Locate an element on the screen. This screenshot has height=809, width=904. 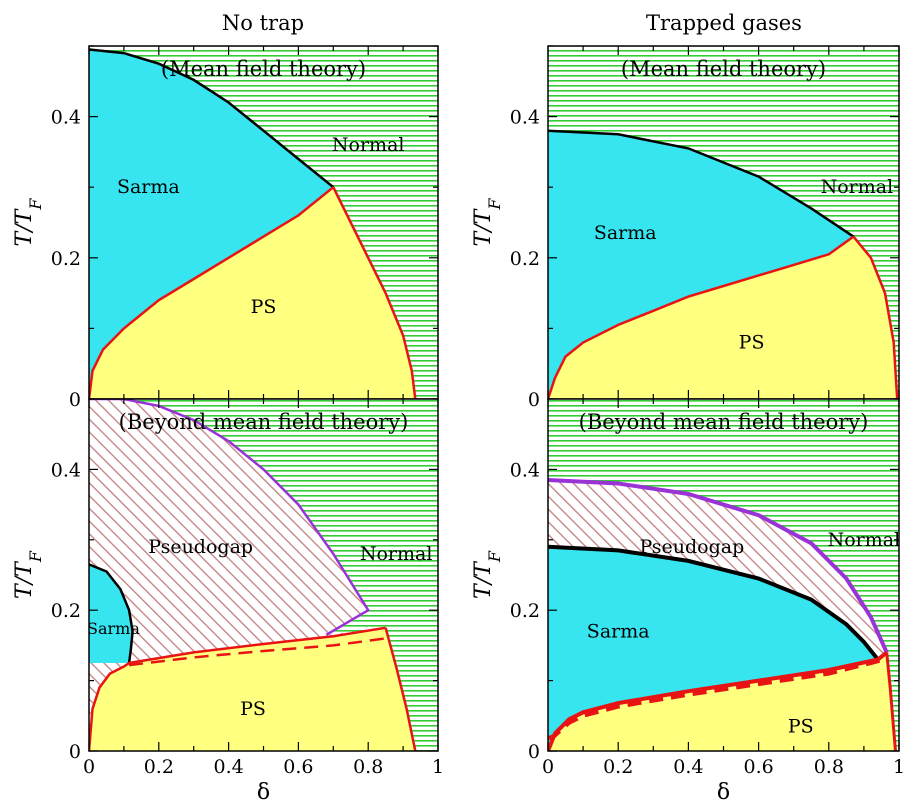
column-title-trapped-gases: Trapped gases is located at coordinates (724, 23).